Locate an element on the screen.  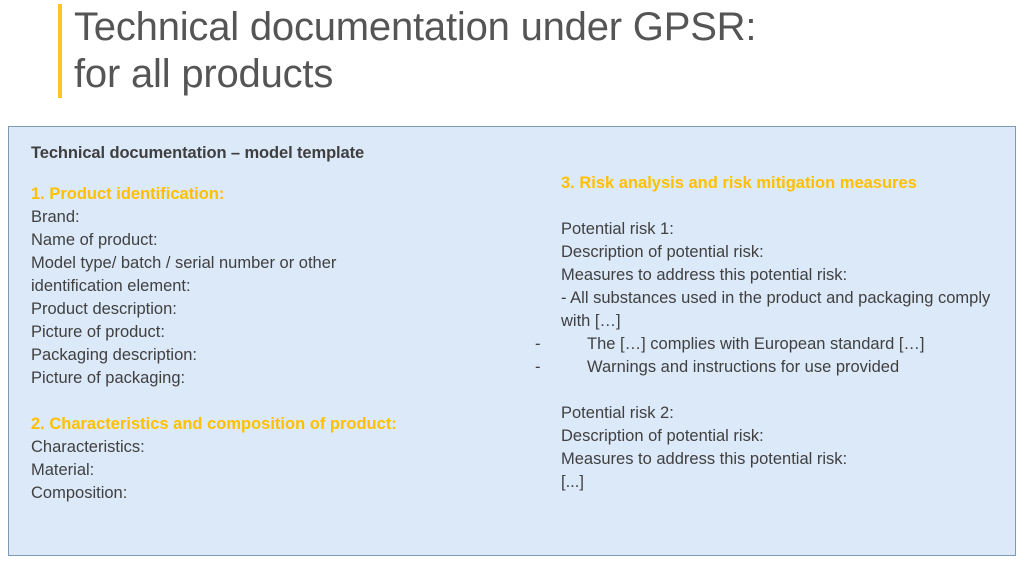
list-item: Name of product: is located at coordinates (94, 240).